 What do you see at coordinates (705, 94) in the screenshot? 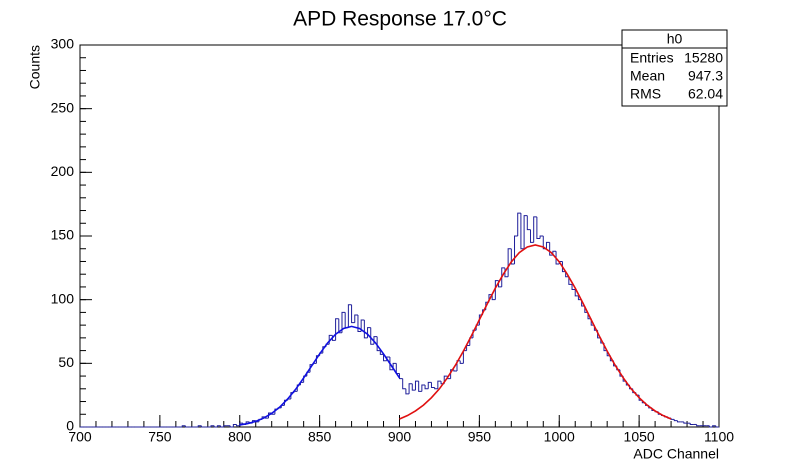
I see `stats-value: 62.04` at bounding box center [705, 94].